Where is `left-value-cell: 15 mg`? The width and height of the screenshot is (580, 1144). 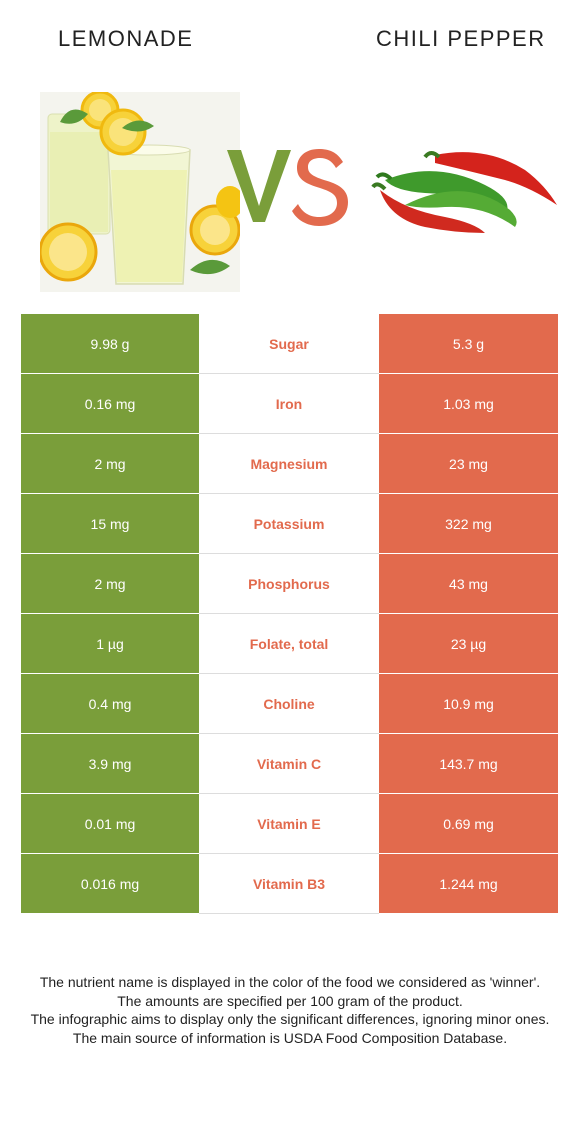 left-value-cell: 15 mg is located at coordinates (110, 524).